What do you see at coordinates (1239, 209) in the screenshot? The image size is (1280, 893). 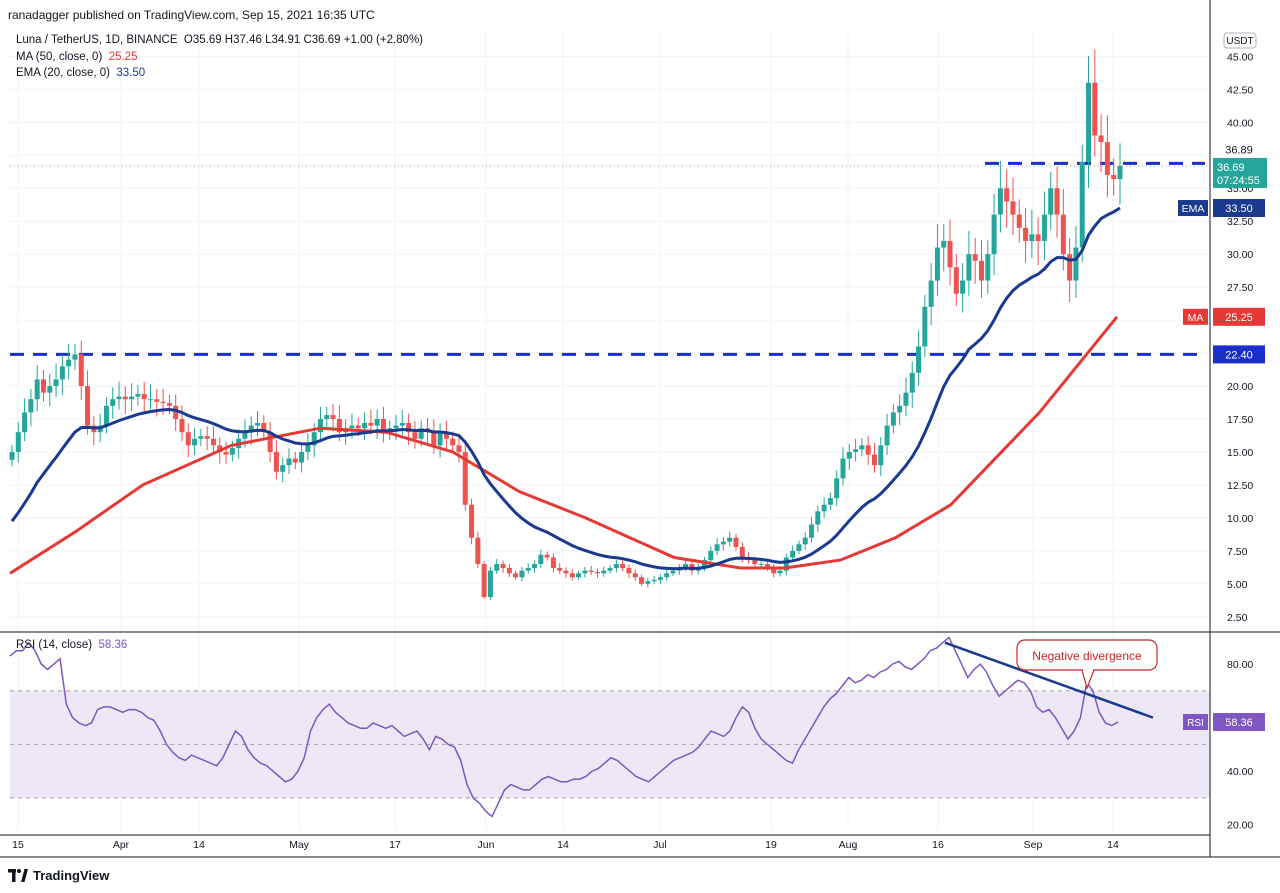 I see `ema-price-label: 33.50` at bounding box center [1239, 209].